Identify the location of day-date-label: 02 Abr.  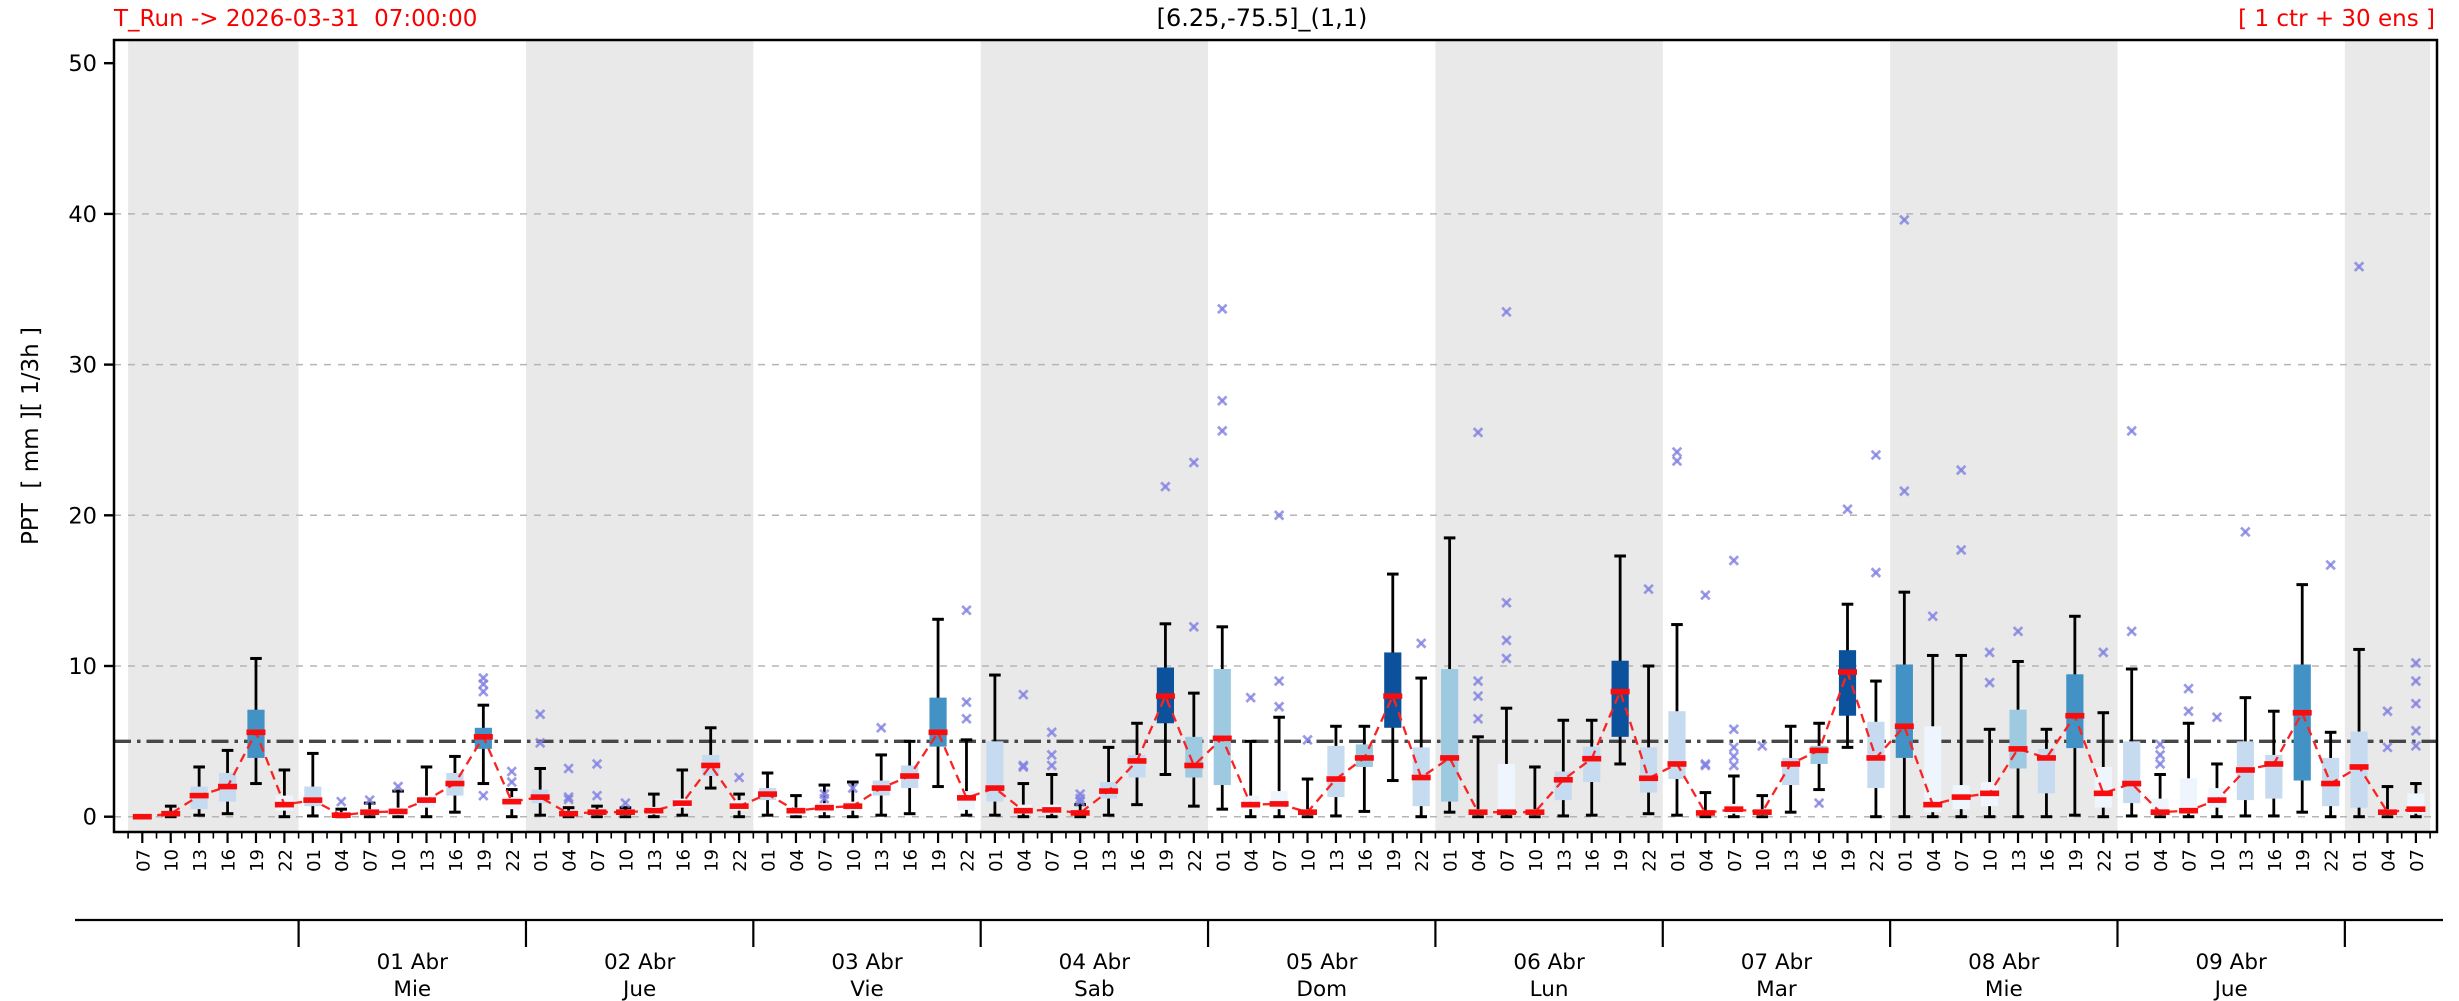
(640, 962).